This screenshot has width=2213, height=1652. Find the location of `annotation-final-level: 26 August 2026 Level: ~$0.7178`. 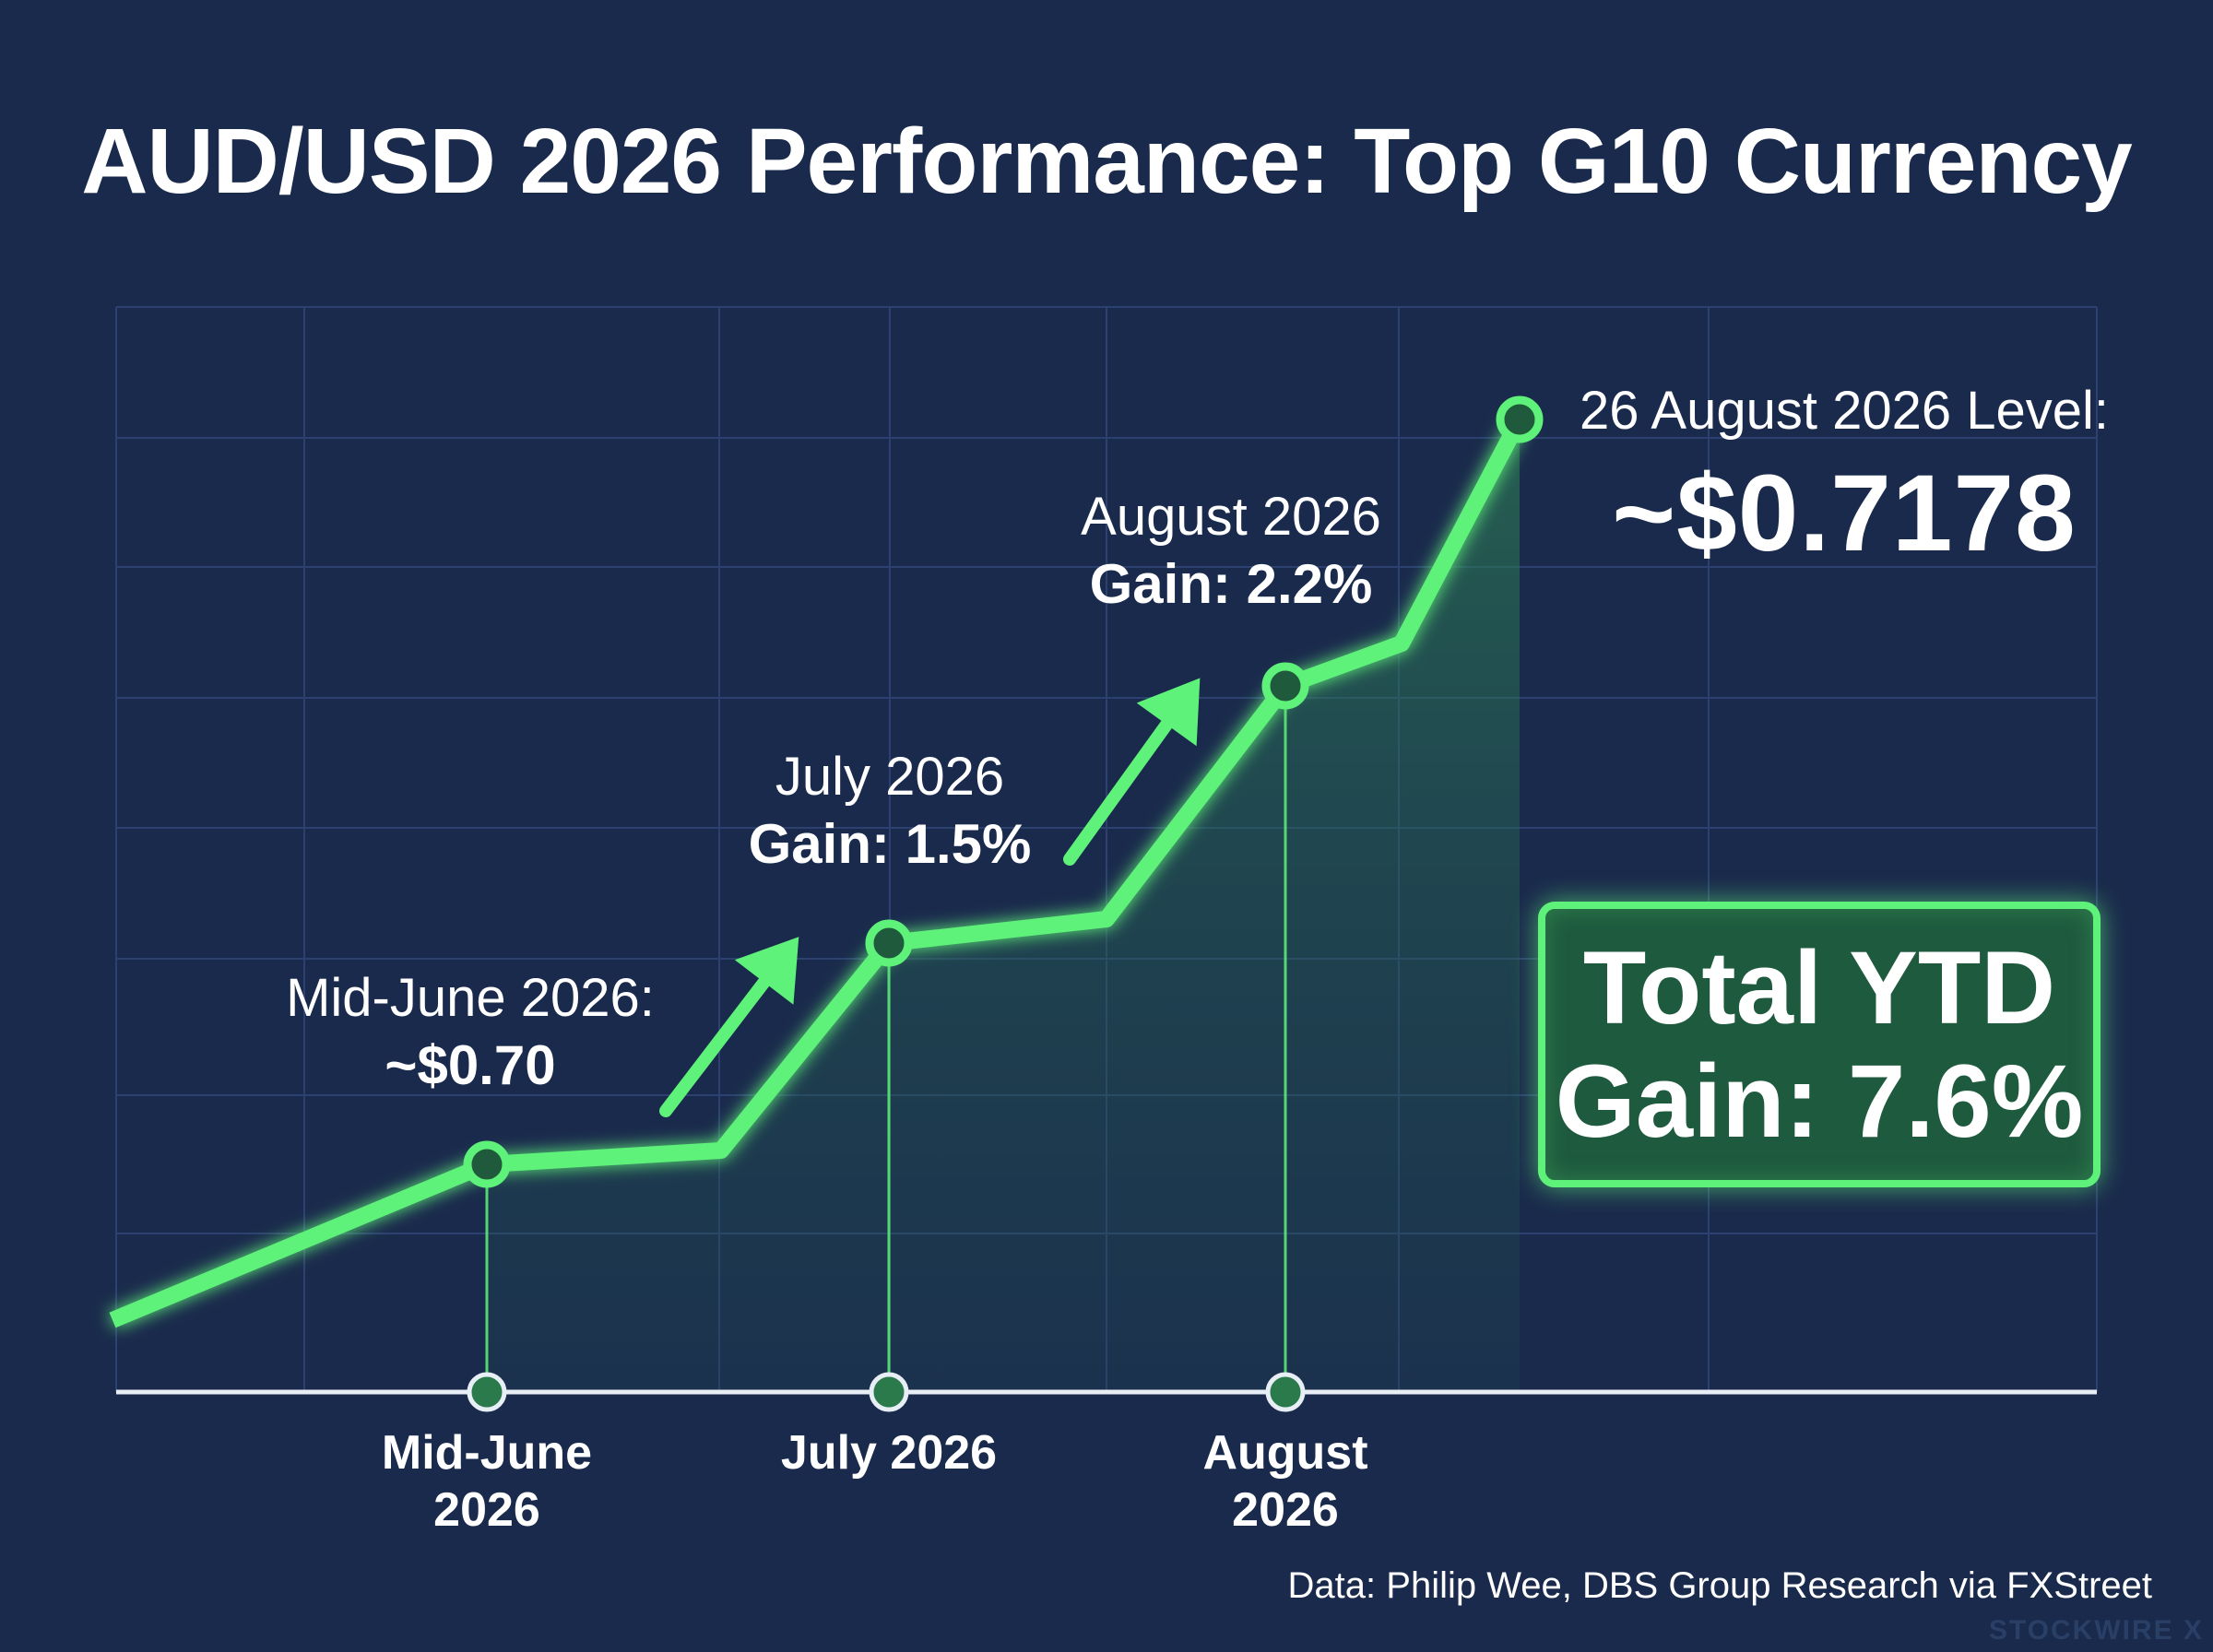

annotation-final-level: 26 August 2026 Level: ~$0.7178 is located at coordinates (1844, 478).